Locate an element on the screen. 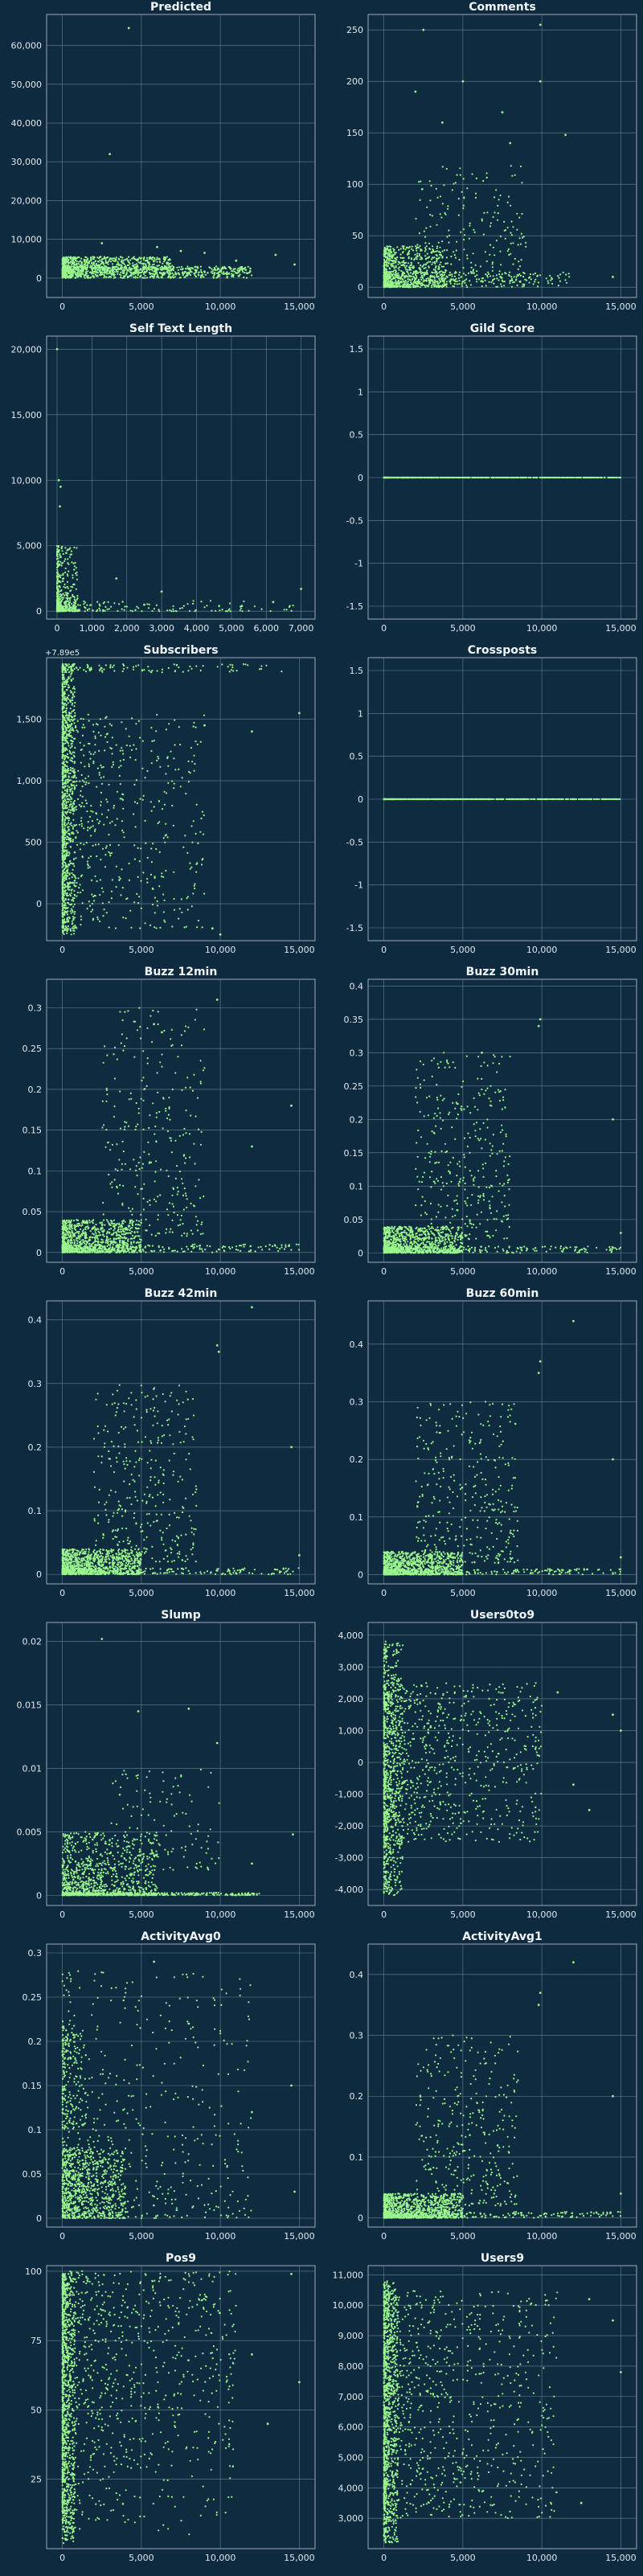 The width and height of the screenshot is (643, 2576). x-tick-label: 4,000 is located at coordinates (197, 628).